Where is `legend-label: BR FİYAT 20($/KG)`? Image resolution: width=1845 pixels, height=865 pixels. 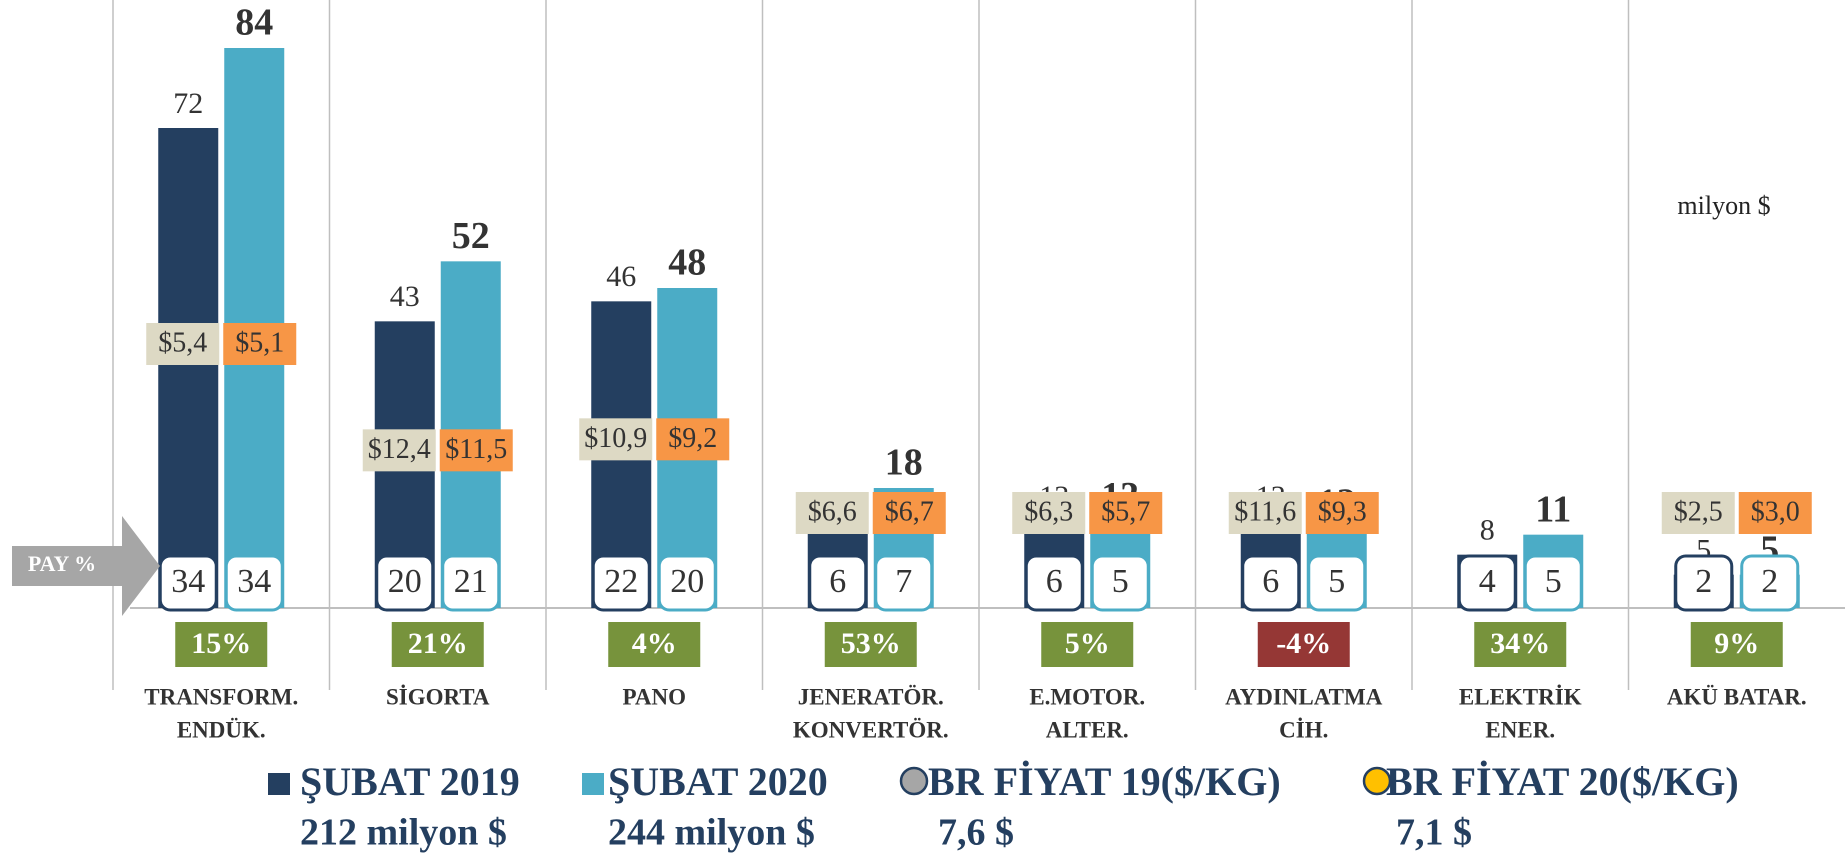 legend-label: BR FİYAT 20($/KG) is located at coordinates (1562, 781).